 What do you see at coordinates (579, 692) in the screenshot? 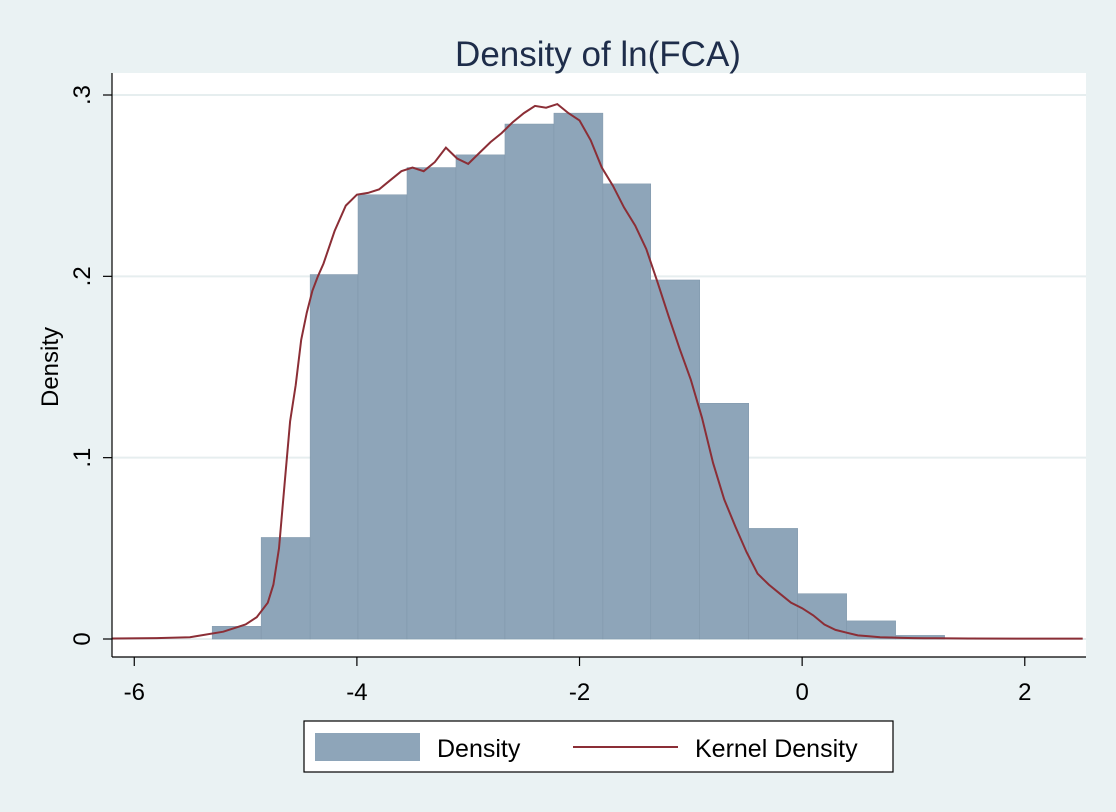
I see `x-tick-label: -2` at bounding box center [579, 692].